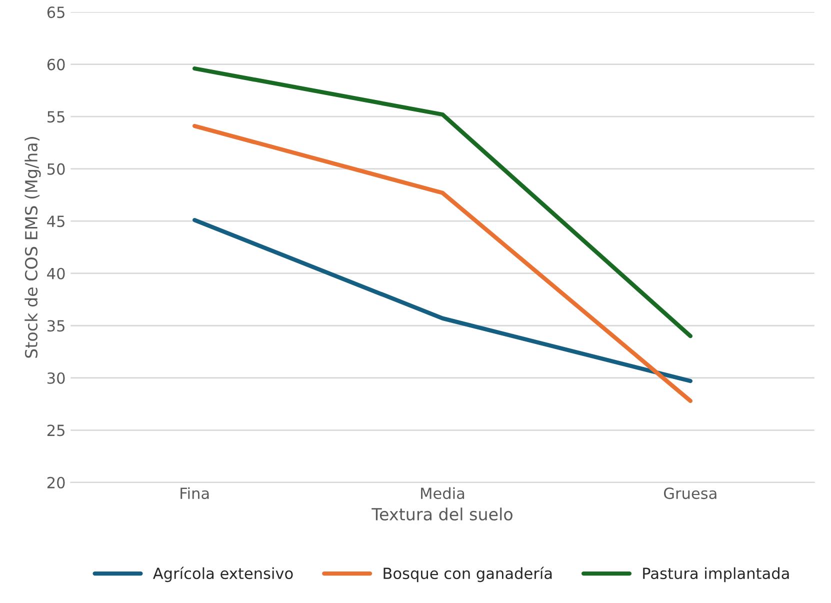 The height and width of the screenshot is (603, 831). What do you see at coordinates (194, 493) in the screenshot?
I see `x-tick-label: Fina` at bounding box center [194, 493].